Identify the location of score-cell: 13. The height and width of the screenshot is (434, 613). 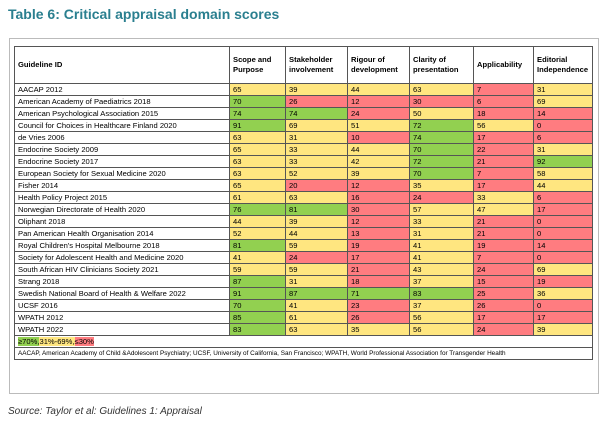
(378, 233).